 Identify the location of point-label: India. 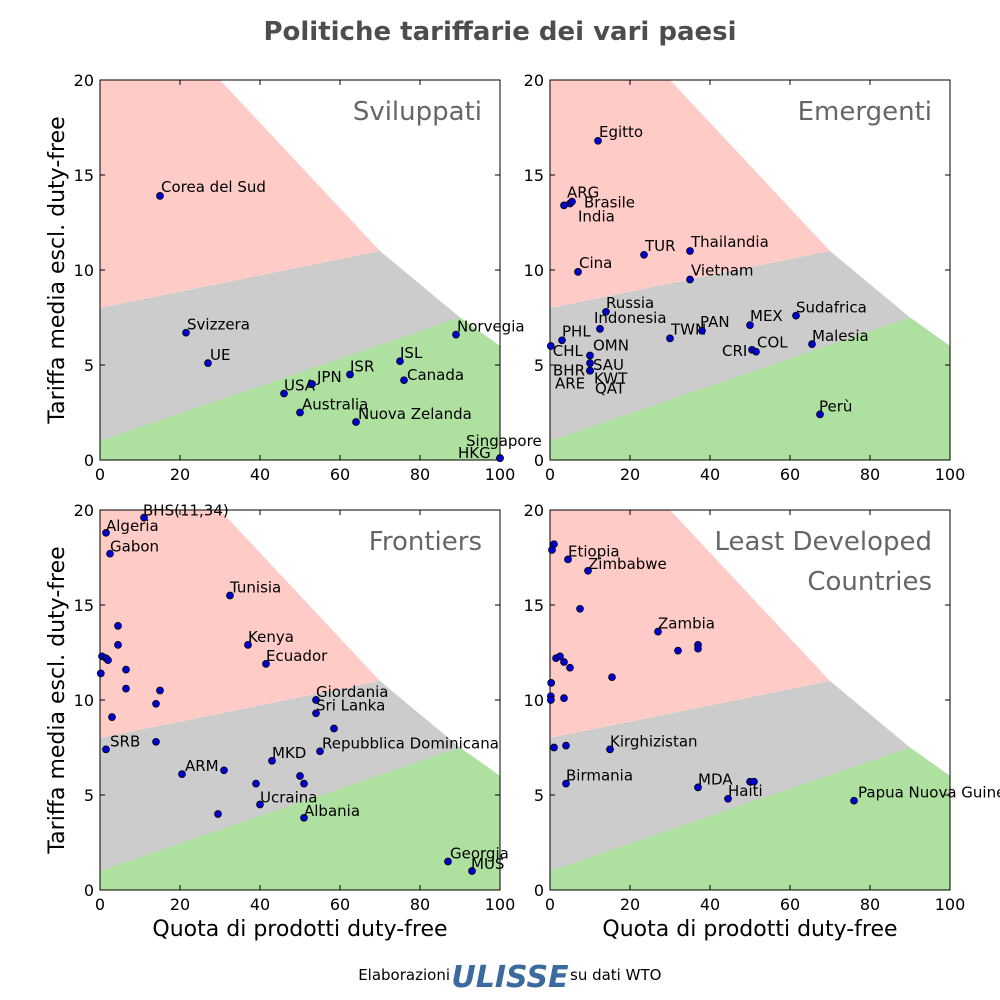
(596, 217).